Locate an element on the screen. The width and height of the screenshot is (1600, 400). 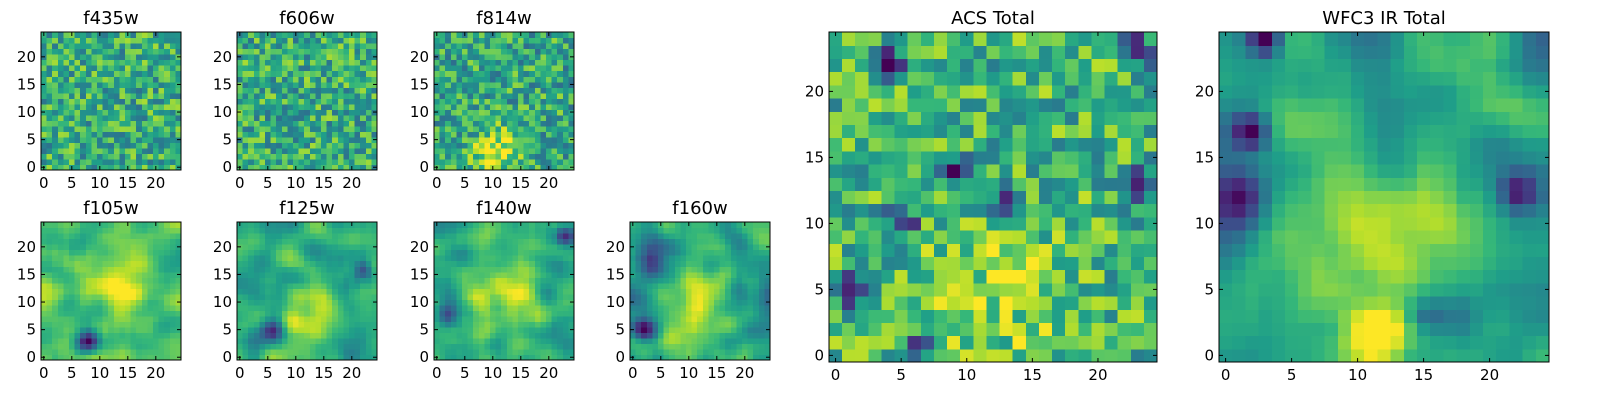
heatmap-cells is located at coordinates (111, 101).